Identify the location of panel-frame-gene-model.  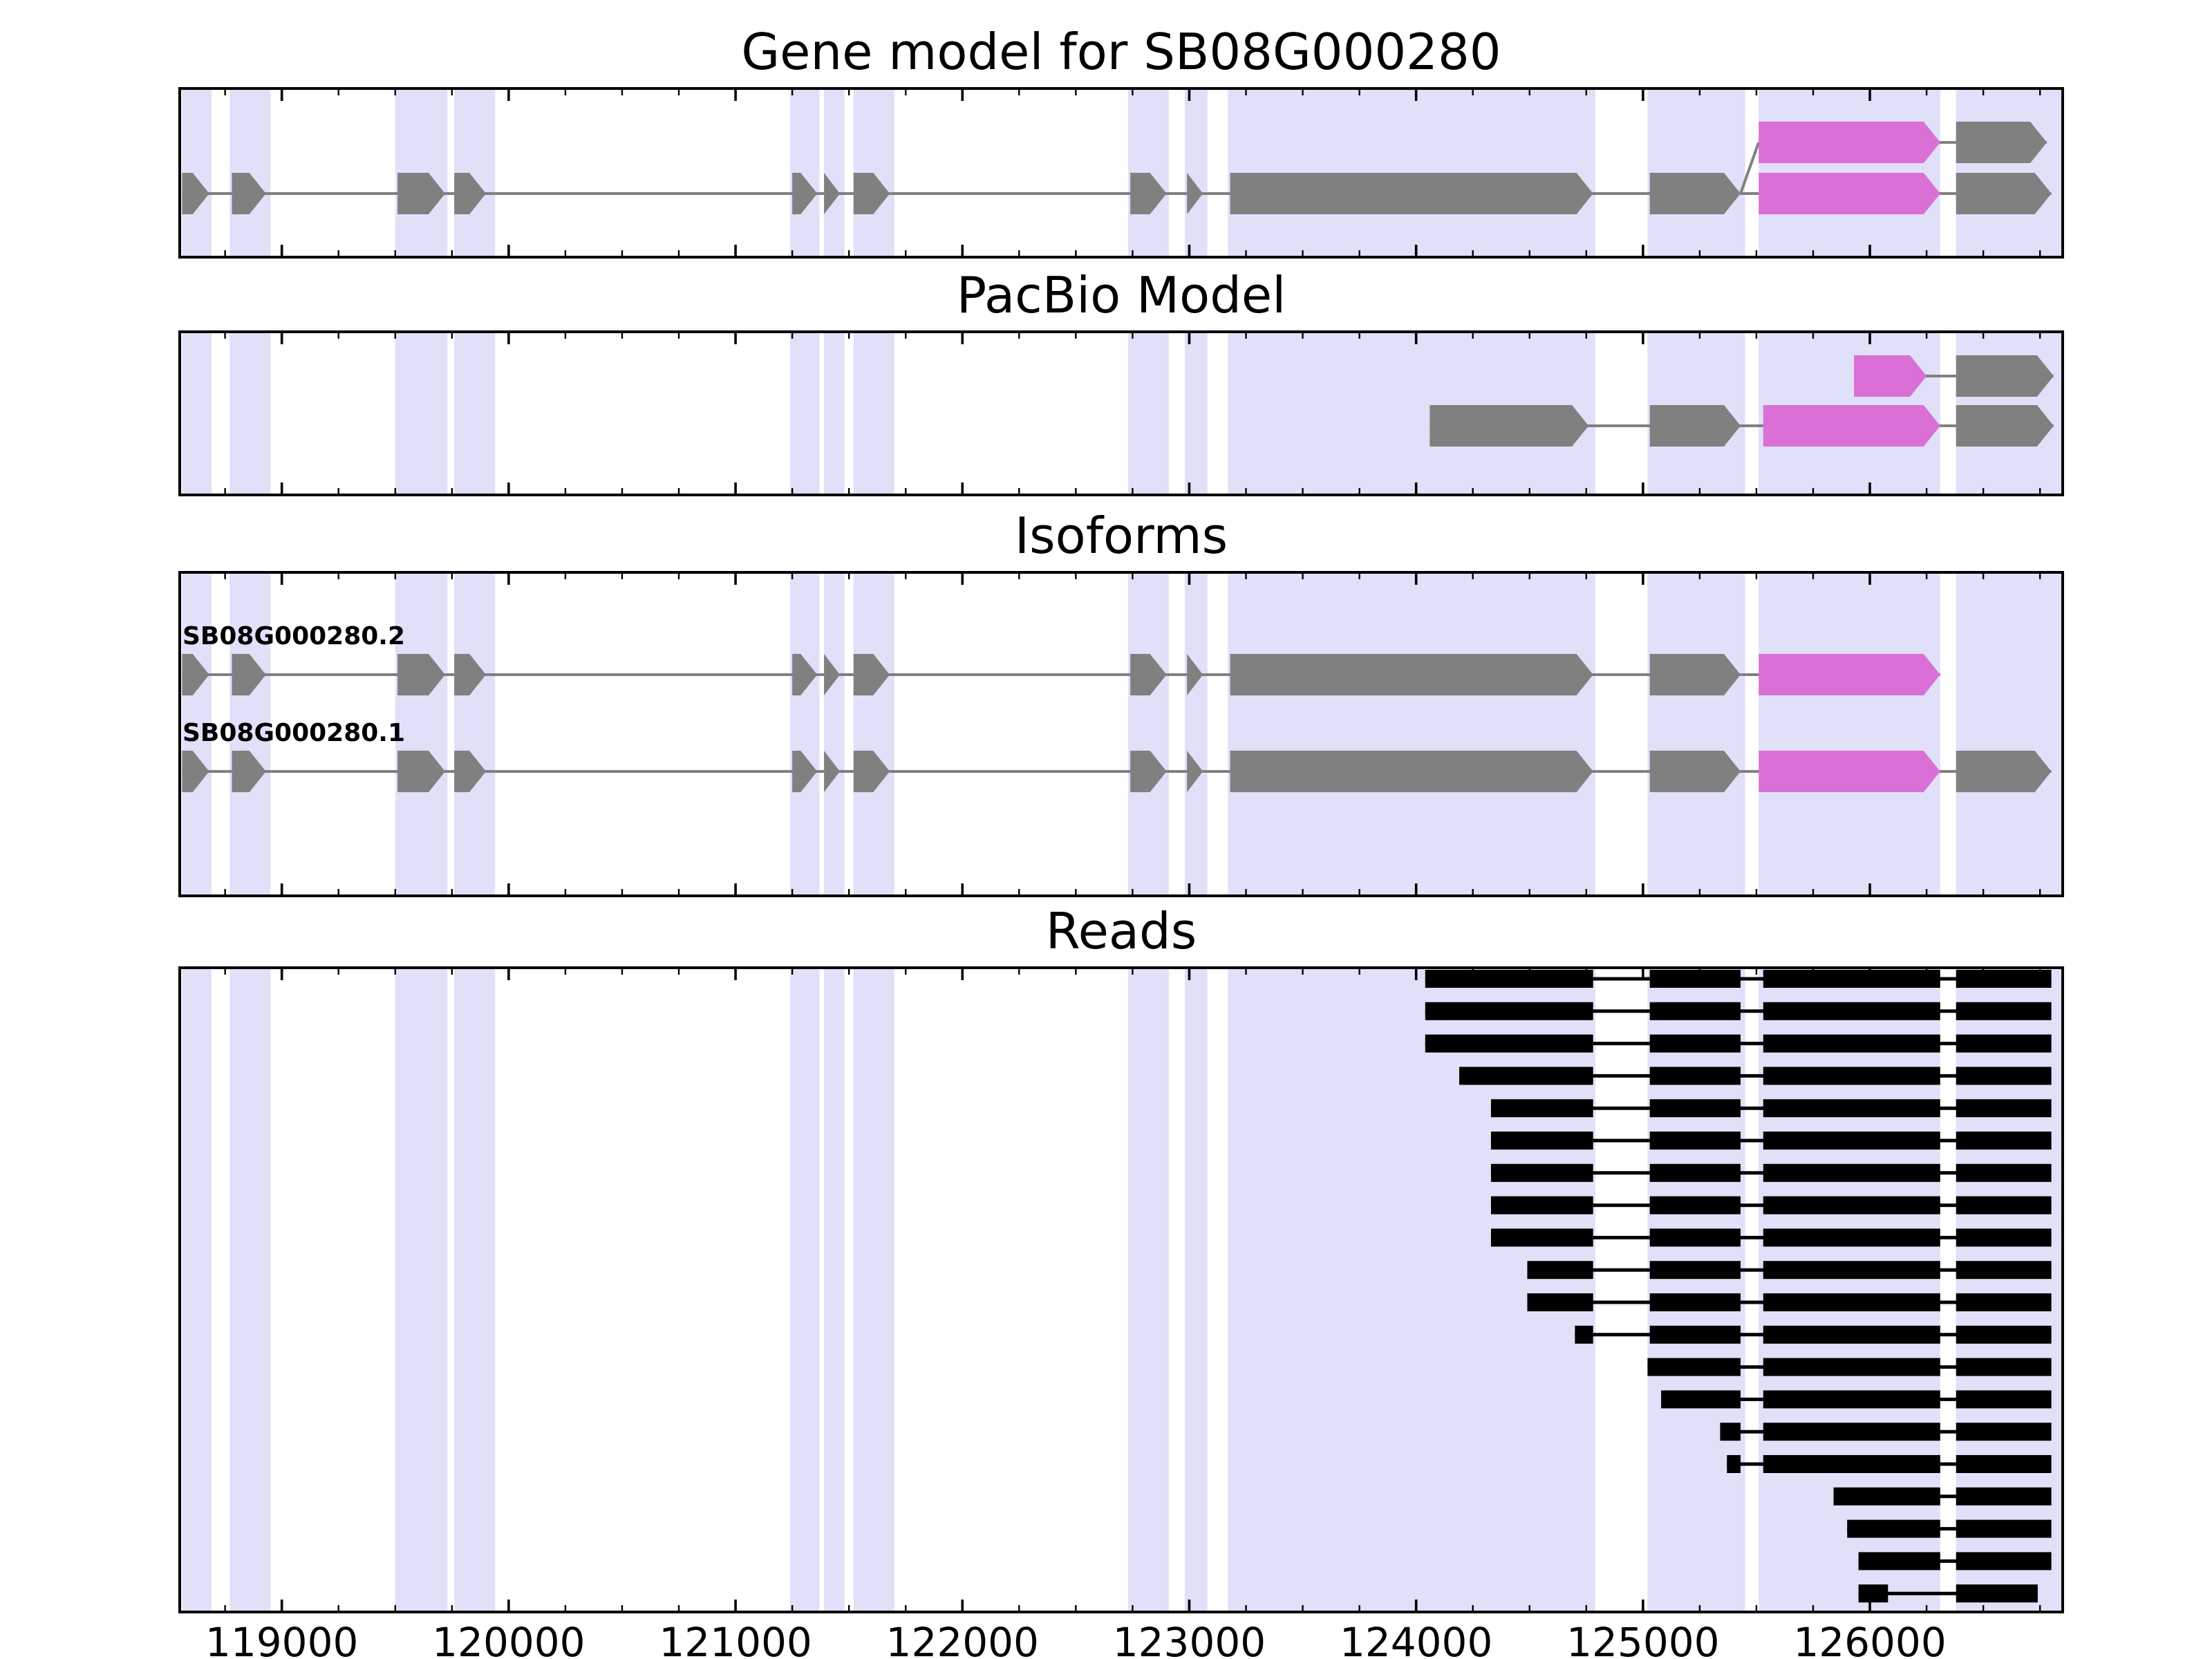
(1121, 173).